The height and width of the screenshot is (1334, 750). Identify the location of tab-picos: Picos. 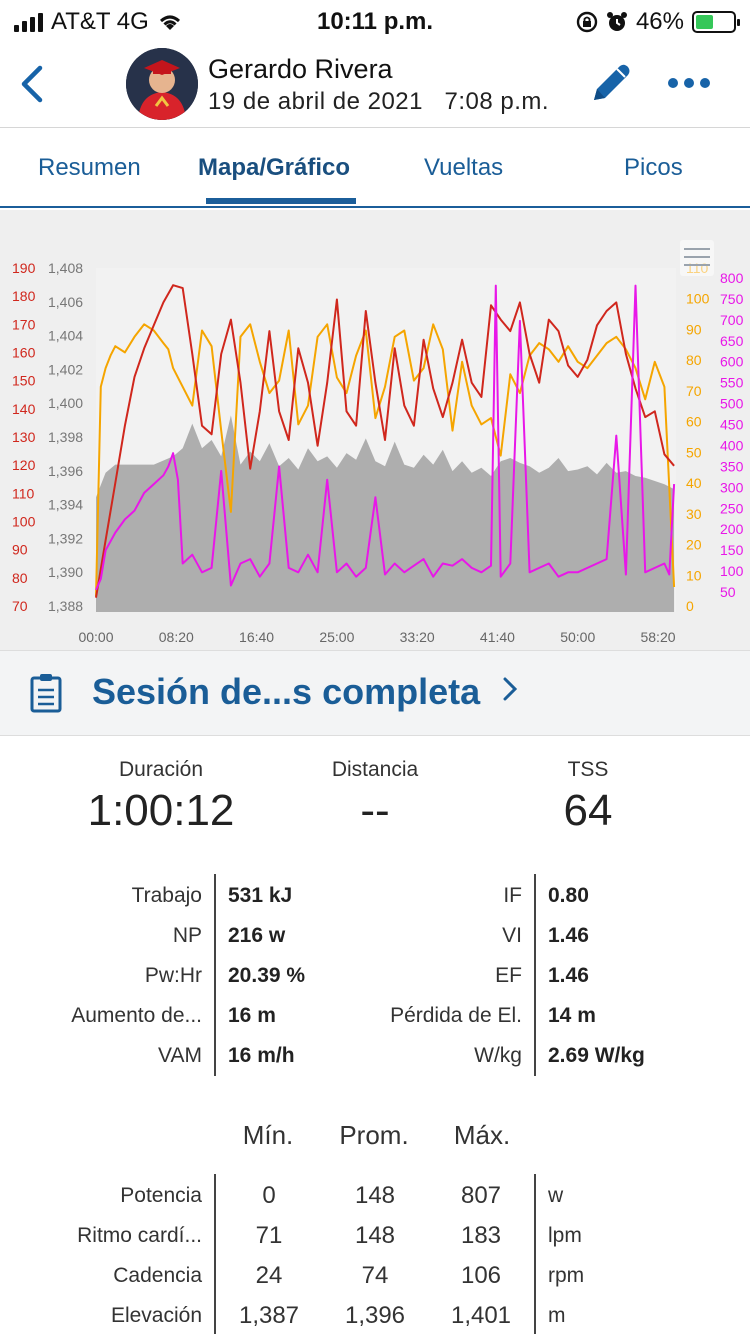
(653, 167).